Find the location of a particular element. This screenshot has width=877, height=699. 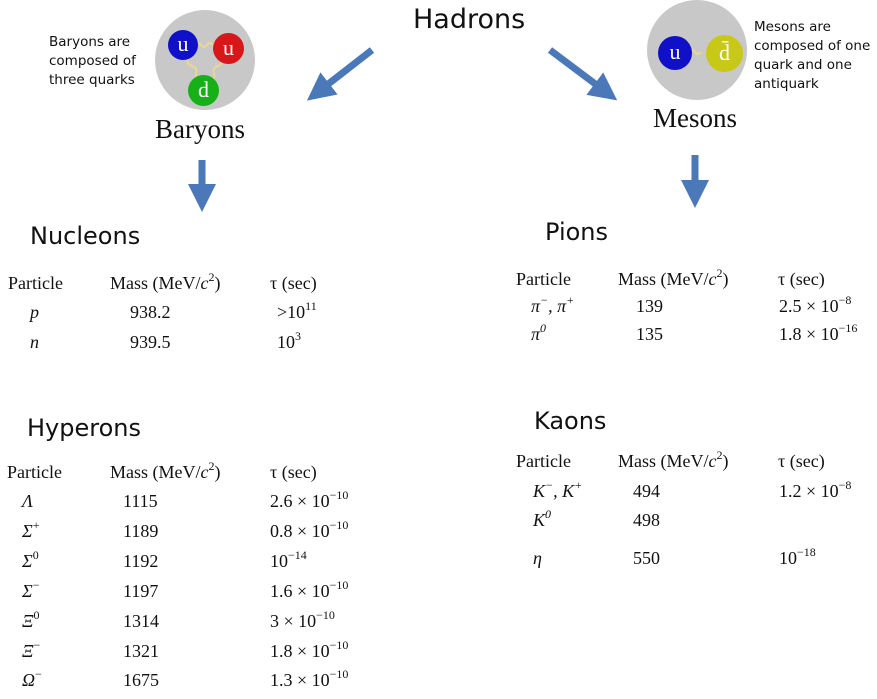

hyperons-row-lifetime: 0.8 × 10⁻¹⁰ is located at coordinates (309, 529).